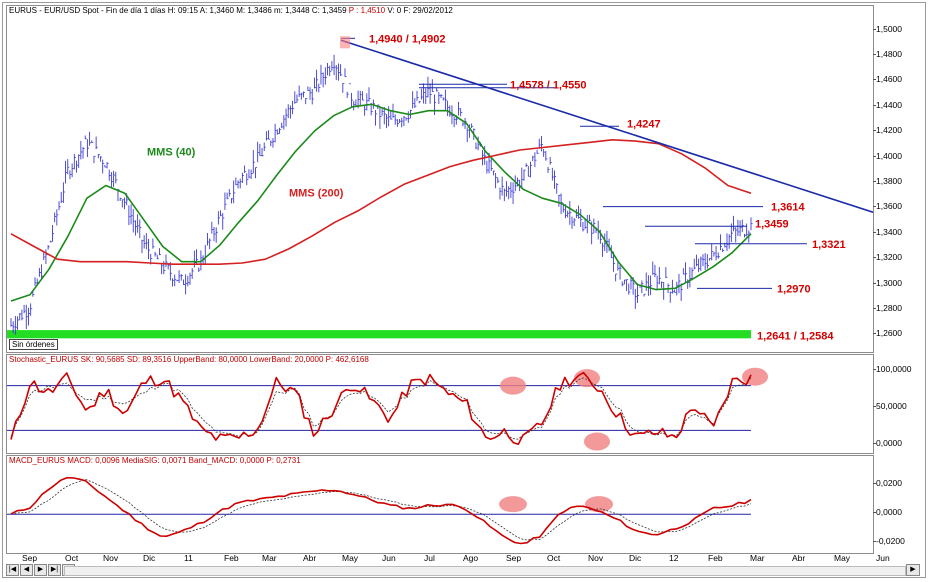 Image resolution: width=928 pixels, height=582 pixels. I want to click on macd-y-axis: 0,0200 0,0000 -0,0200, so click(898, 503).